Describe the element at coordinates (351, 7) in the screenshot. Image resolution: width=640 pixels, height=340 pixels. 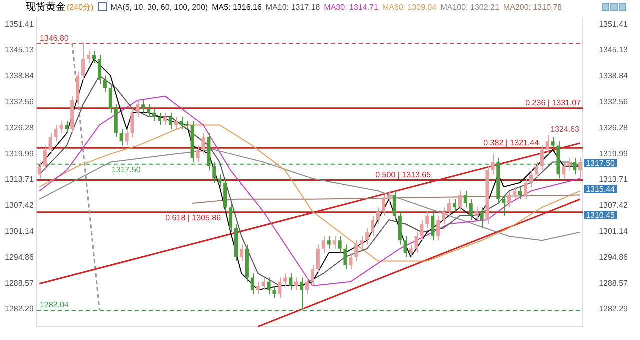
I see `text: MA30: 1314.71` at that location.